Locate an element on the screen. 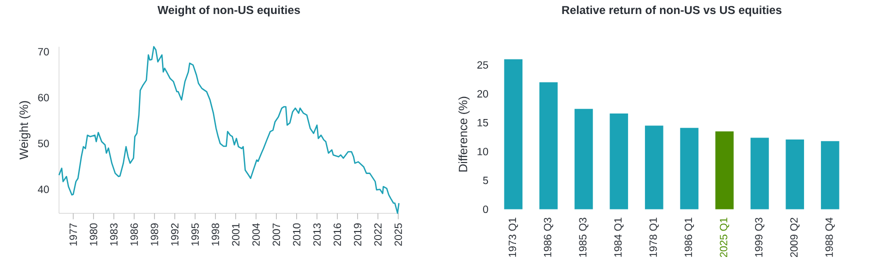  x-tick-label: 1988 Q4 is located at coordinates (830, 237).